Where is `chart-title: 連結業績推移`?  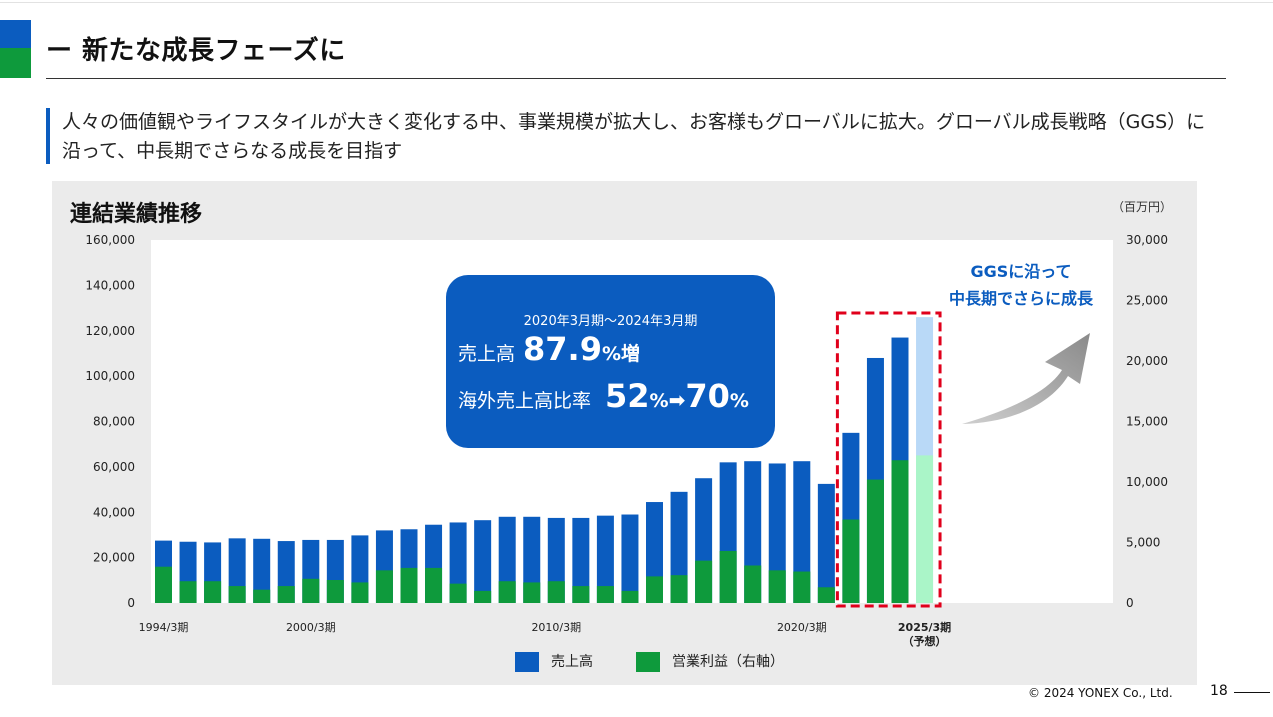 chart-title: 連結業績推移 is located at coordinates (136, 214).